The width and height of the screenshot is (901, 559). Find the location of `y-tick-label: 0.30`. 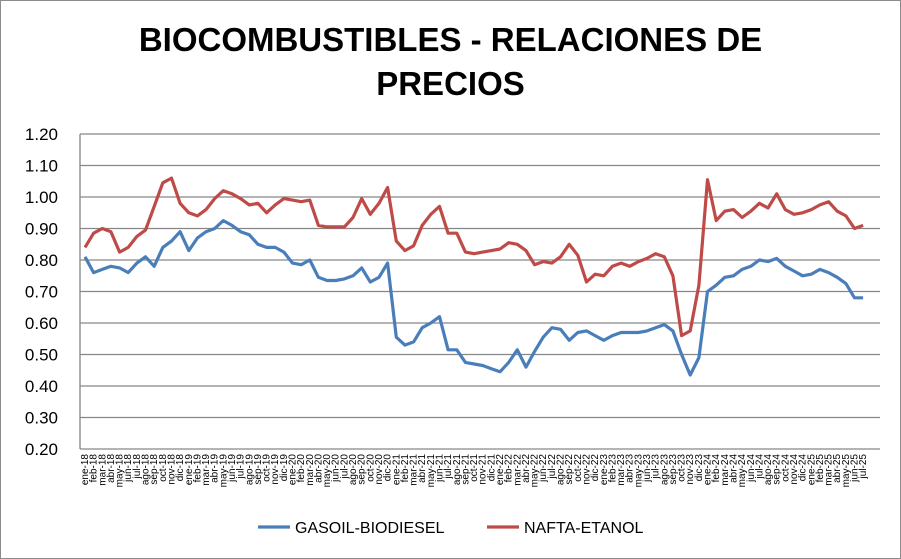

y-tick-label: 0.30 is located at coordinates (41, 418).